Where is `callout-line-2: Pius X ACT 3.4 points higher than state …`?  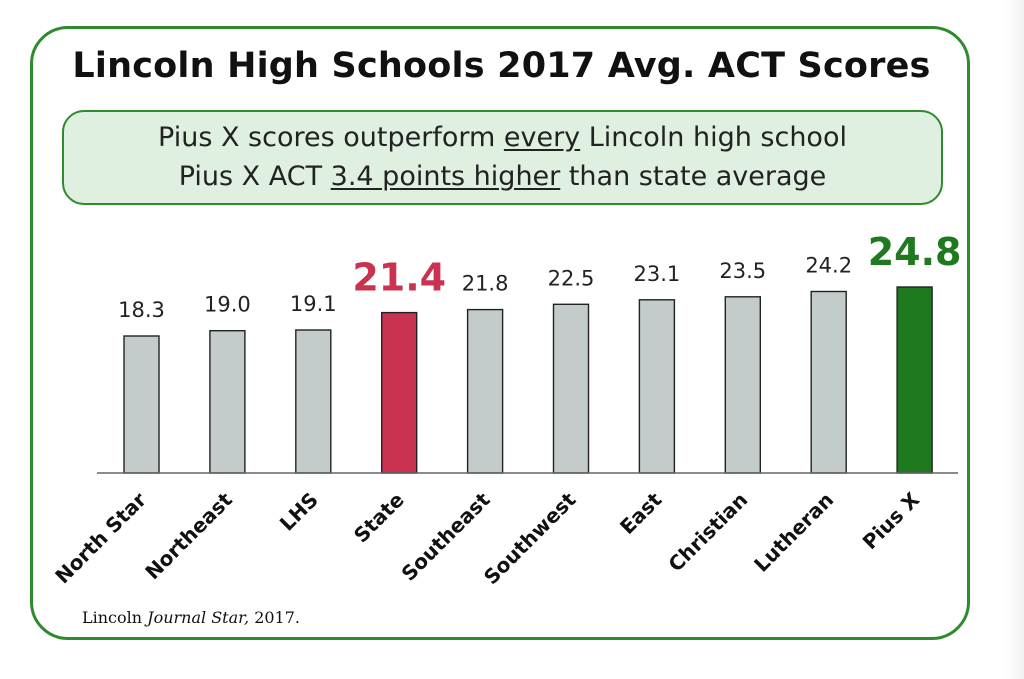
callout-line-2: Pius X ACT 3.4 points higher than state … is located at coordinates (502, 176).